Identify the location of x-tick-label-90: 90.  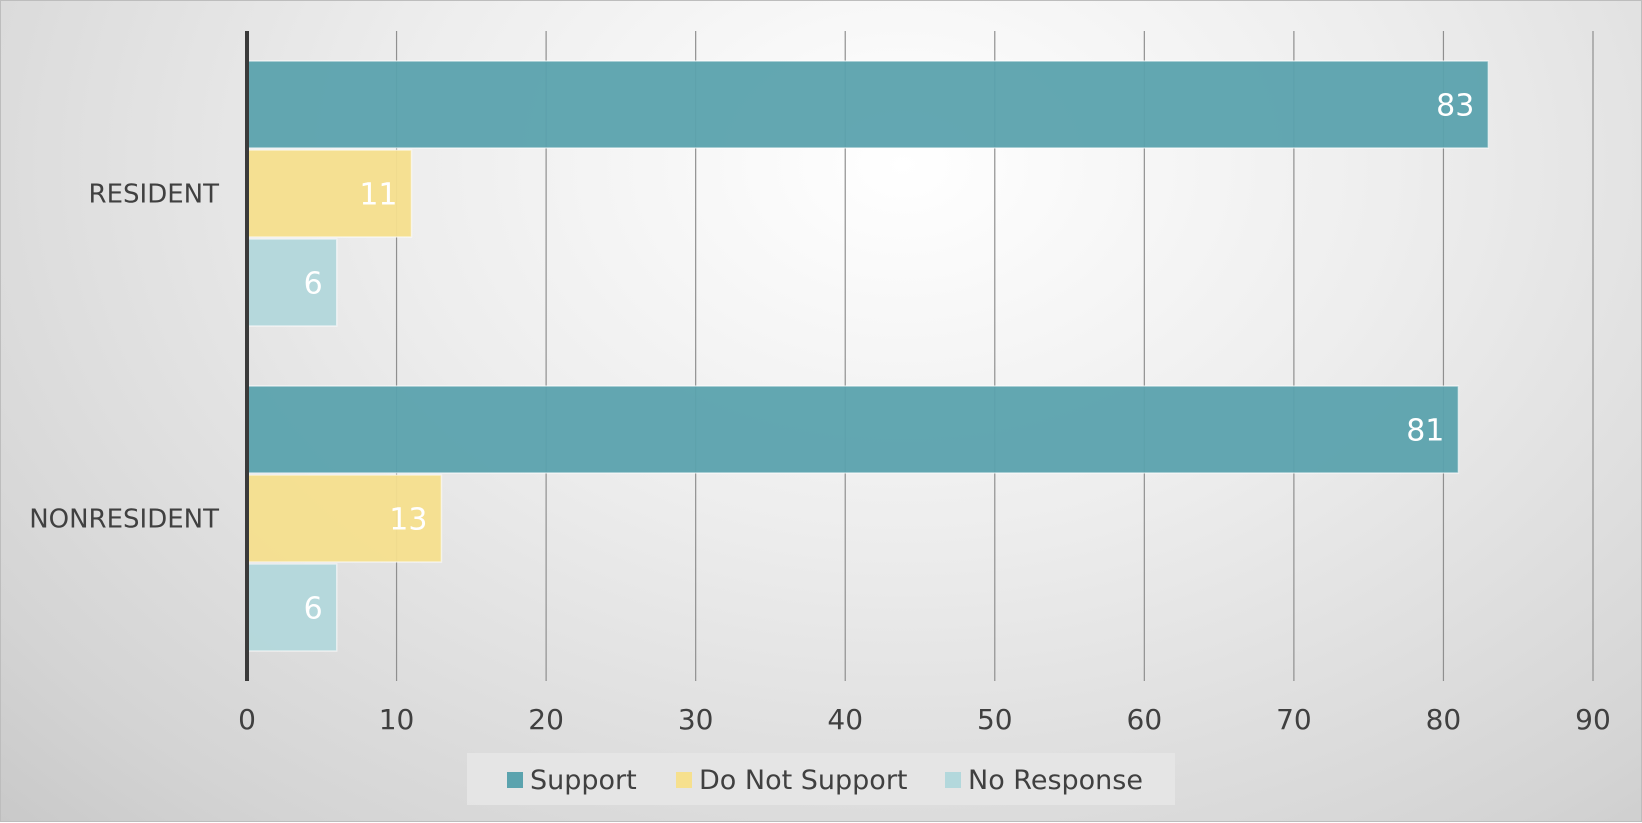
(1593, 719).